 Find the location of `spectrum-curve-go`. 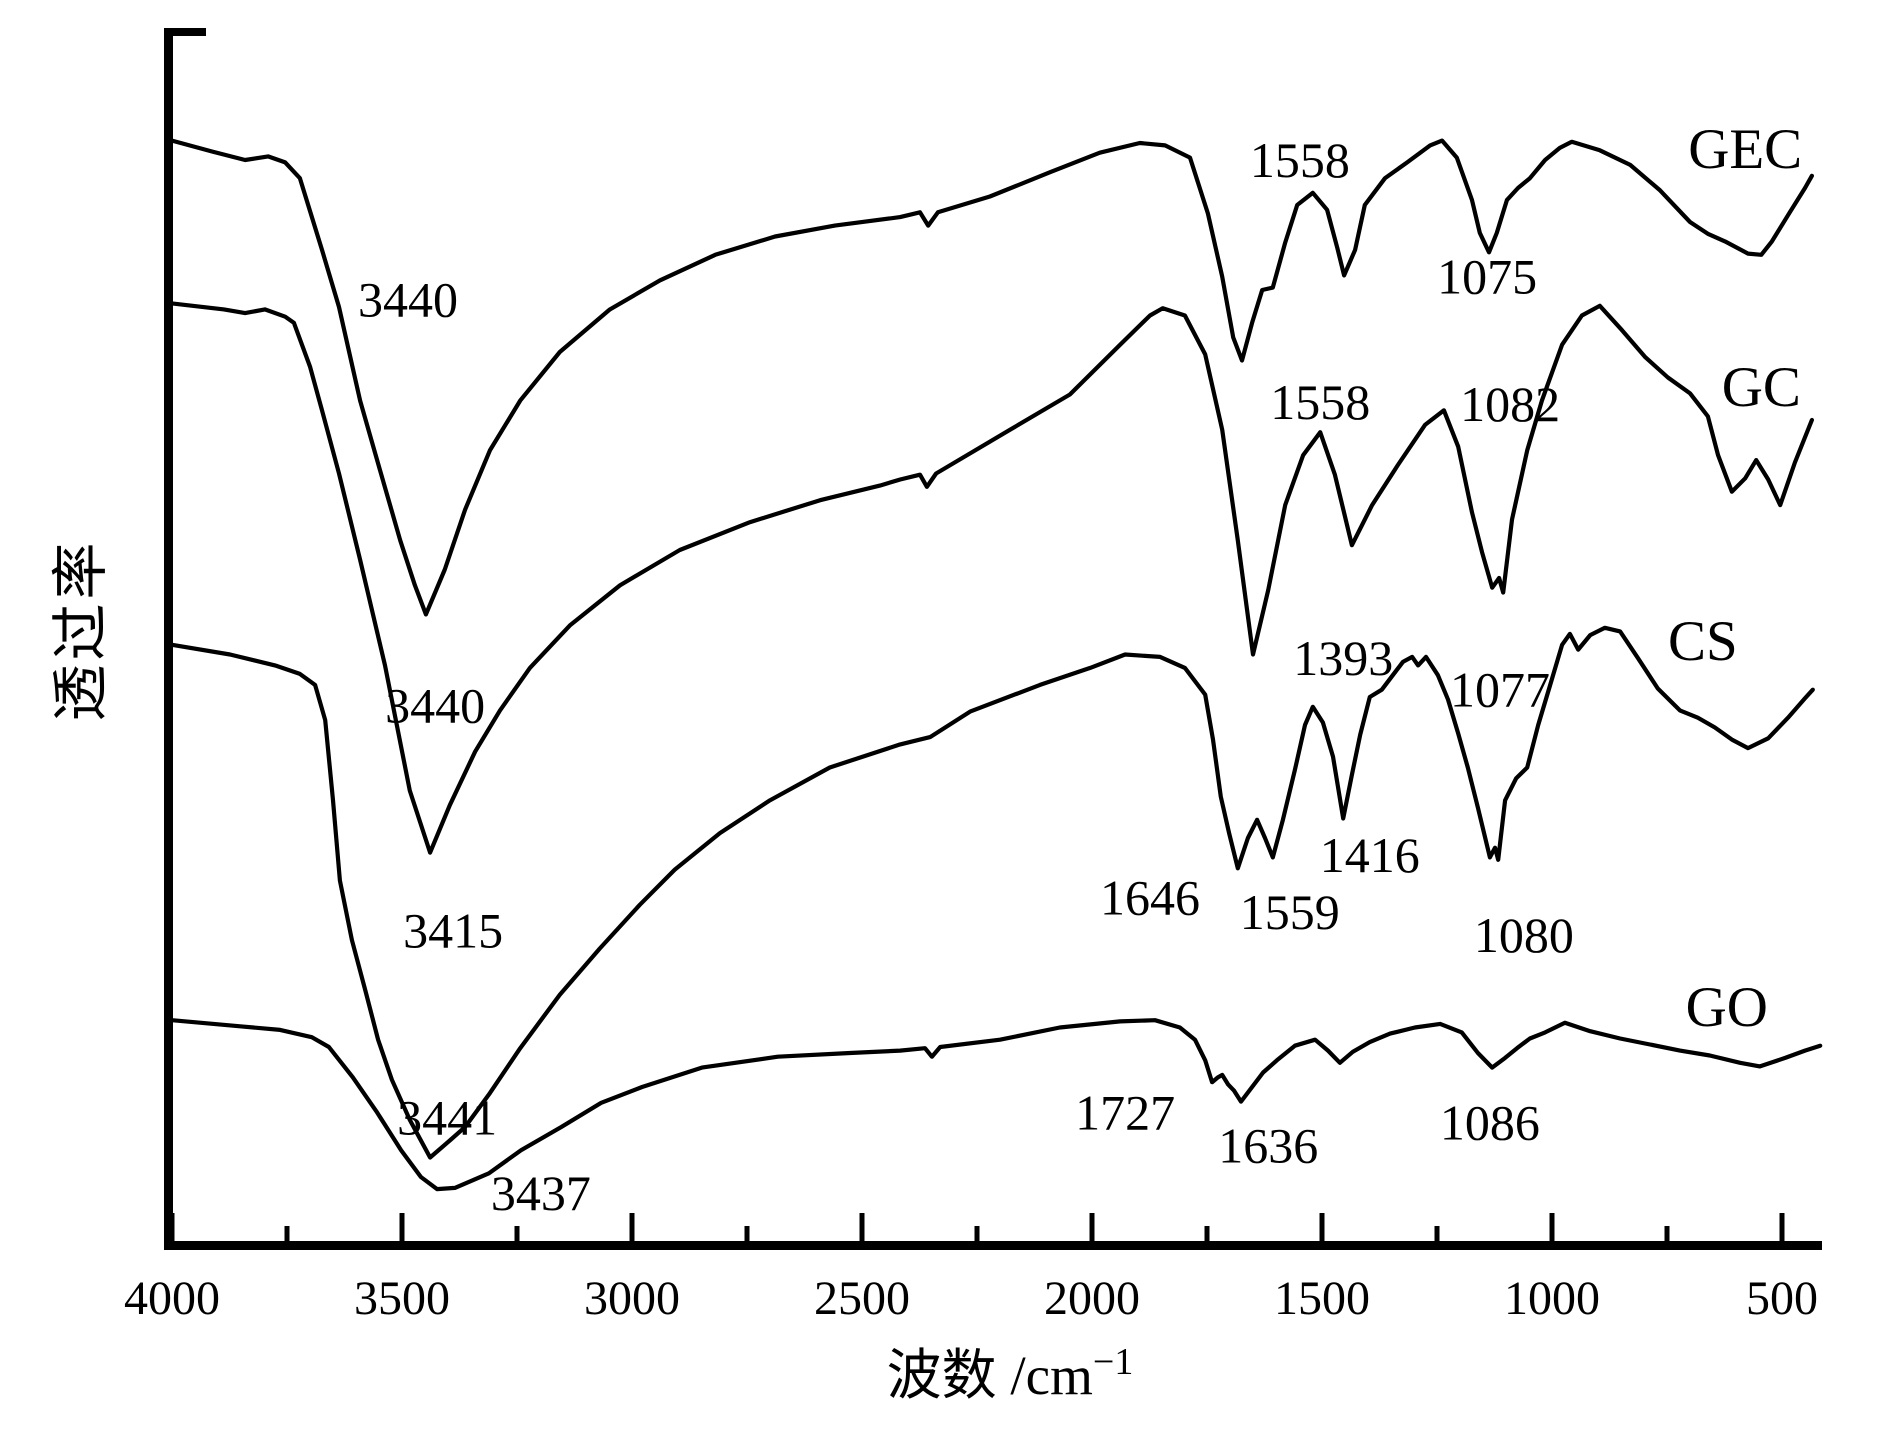

spectrum-curve-go is located at coordinates (996, 1105).